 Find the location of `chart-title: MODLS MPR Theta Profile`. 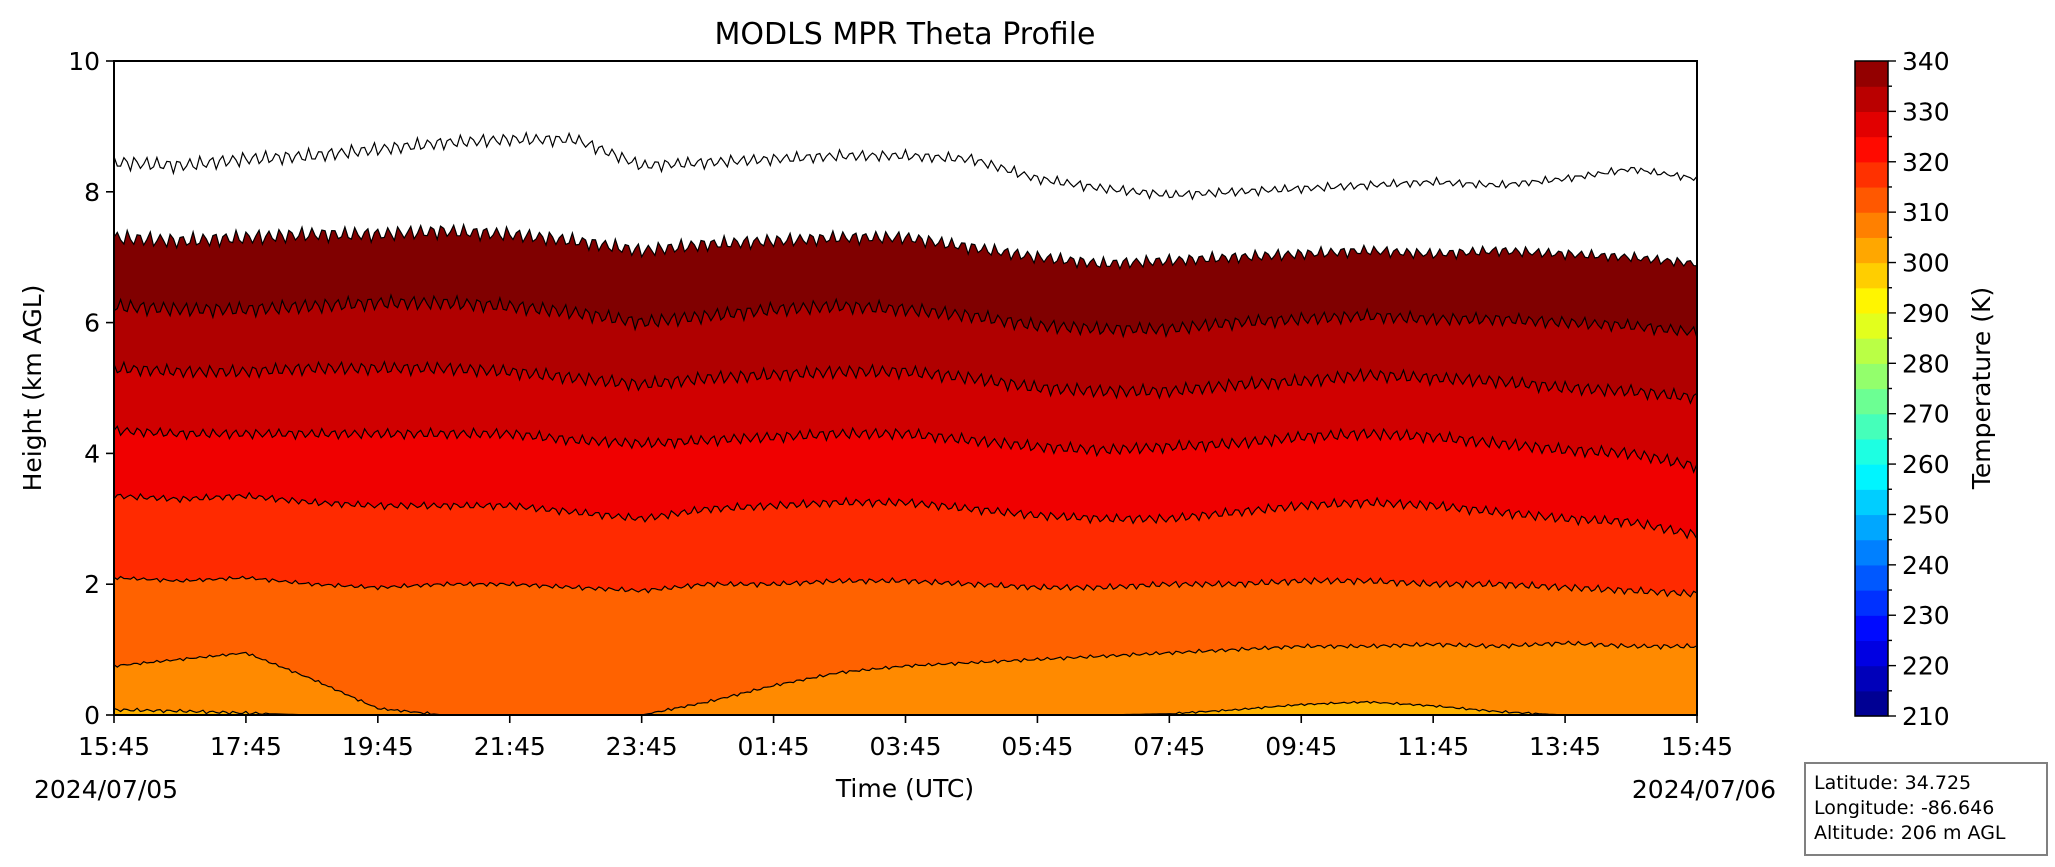

chart-title: MODLS MPR Theta Profile is located at coordinates (904, 34).